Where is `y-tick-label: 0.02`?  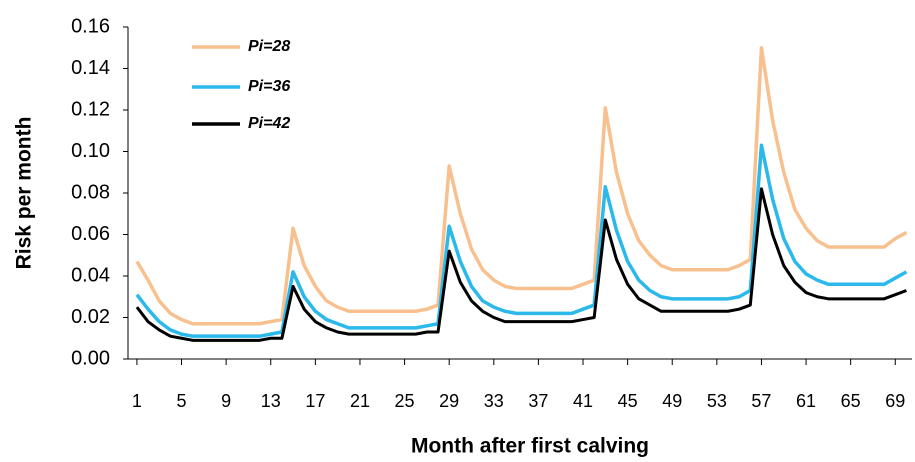
y-tick-label: 0.02 is located at coordinates (90, 317).